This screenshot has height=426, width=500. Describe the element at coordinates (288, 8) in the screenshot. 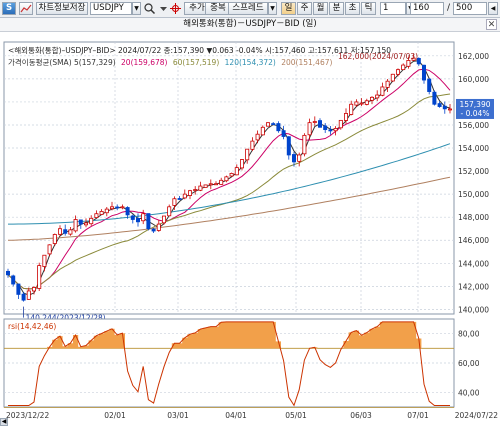

I see `period-day-button: 일` at that location.